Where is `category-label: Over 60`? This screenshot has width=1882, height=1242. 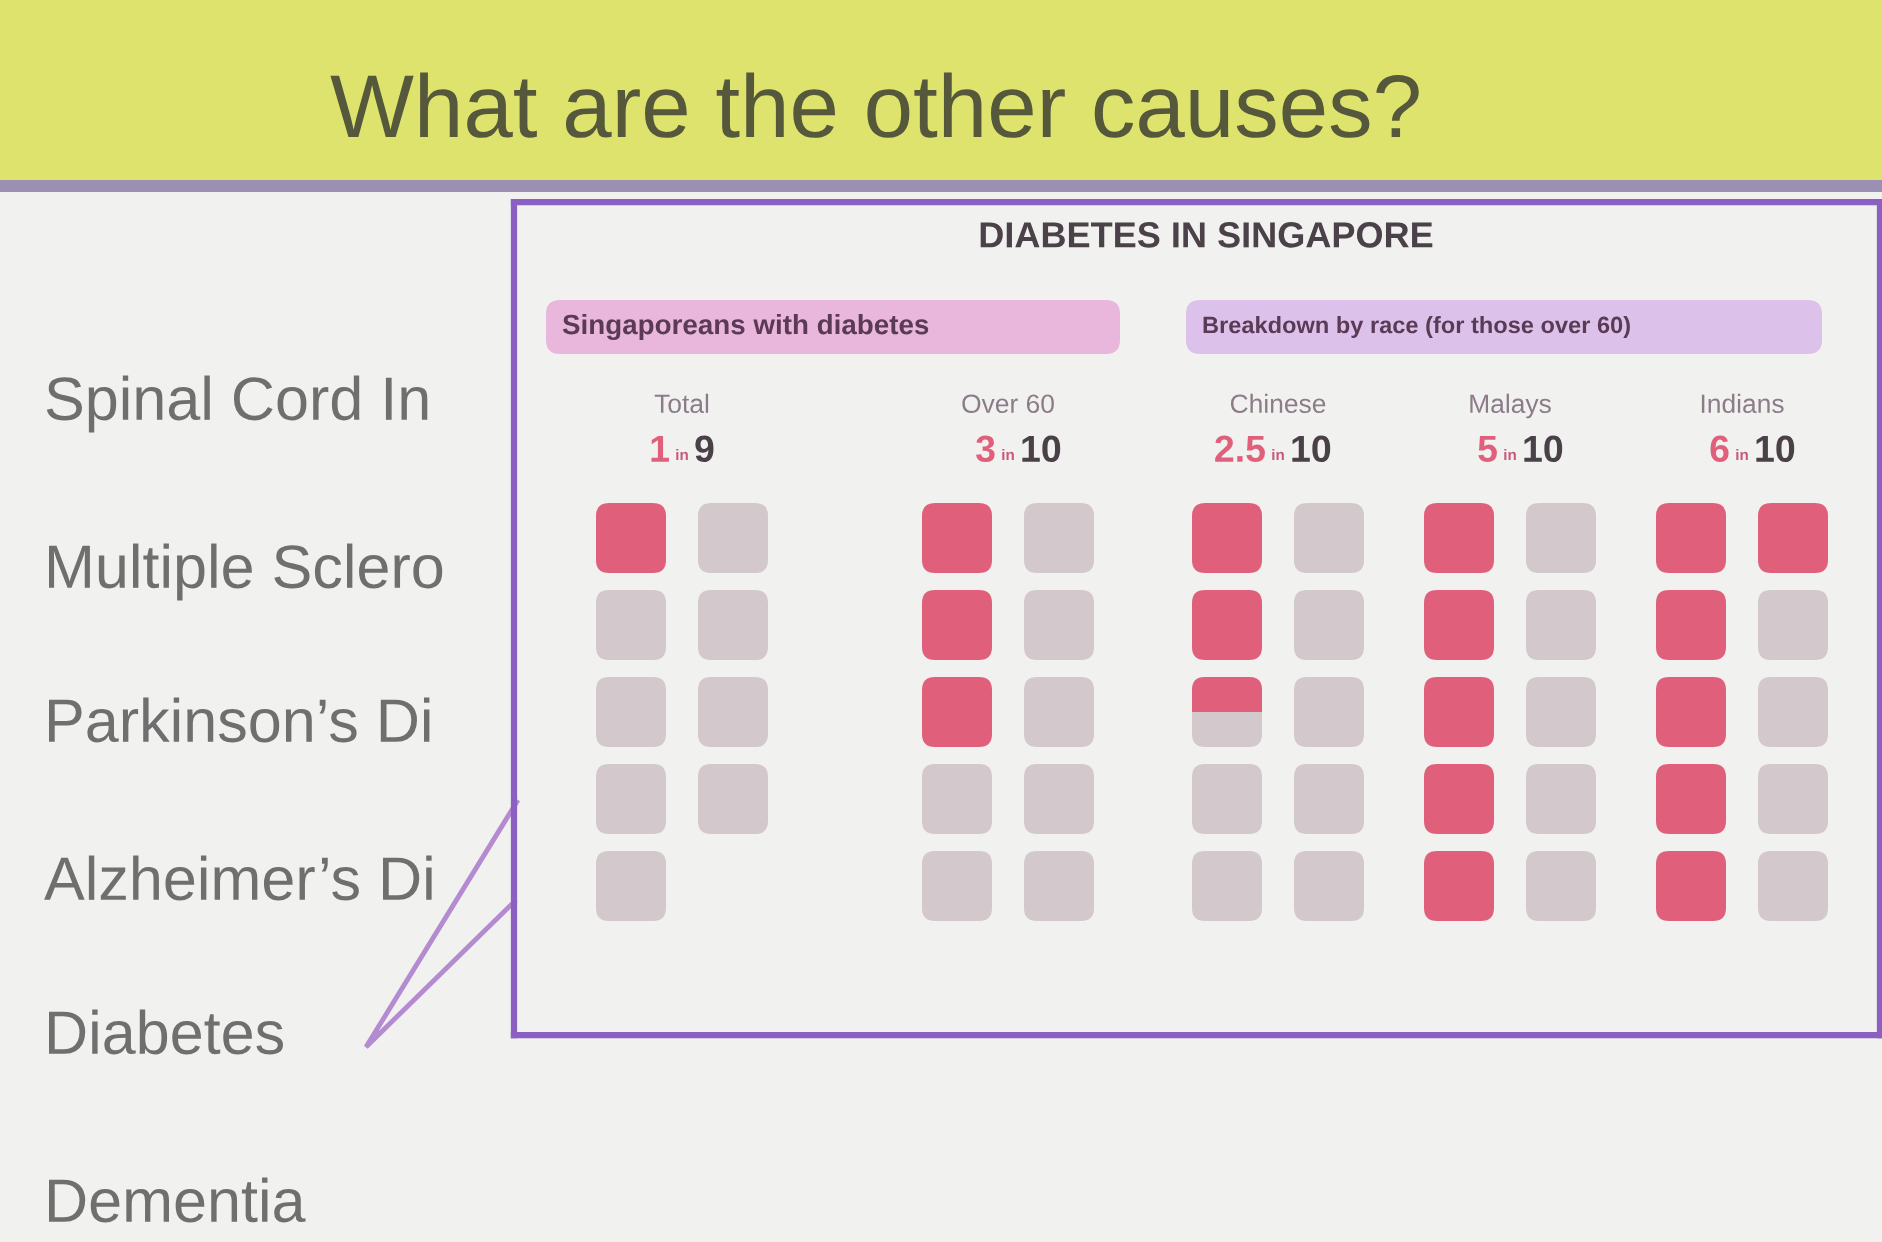
category-label: Over 60 is located at coordinates (1008, 404).